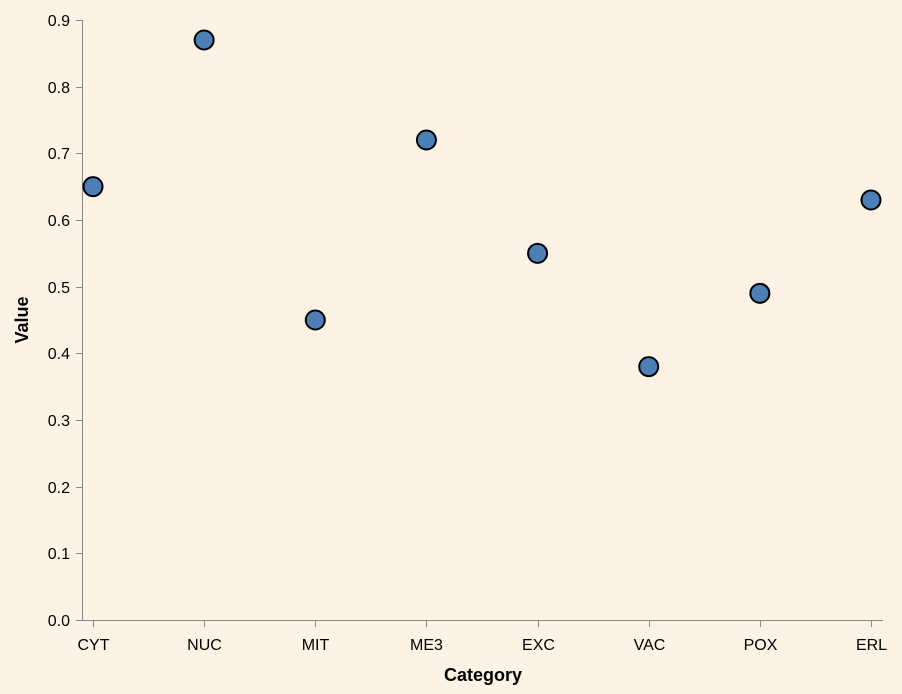 The height and width of the screenshot is (694, 902). Describe the element at coordinates (59, 154) in the screenshot. I see `y-tick-label: 0.7` at that location.